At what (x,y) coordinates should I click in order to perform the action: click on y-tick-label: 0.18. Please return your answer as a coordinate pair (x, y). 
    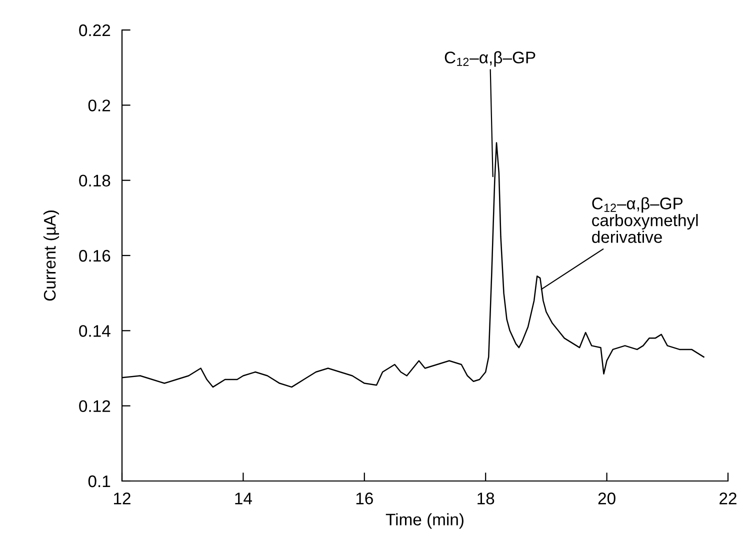
    Looking at the image, I should click on (94, 180).